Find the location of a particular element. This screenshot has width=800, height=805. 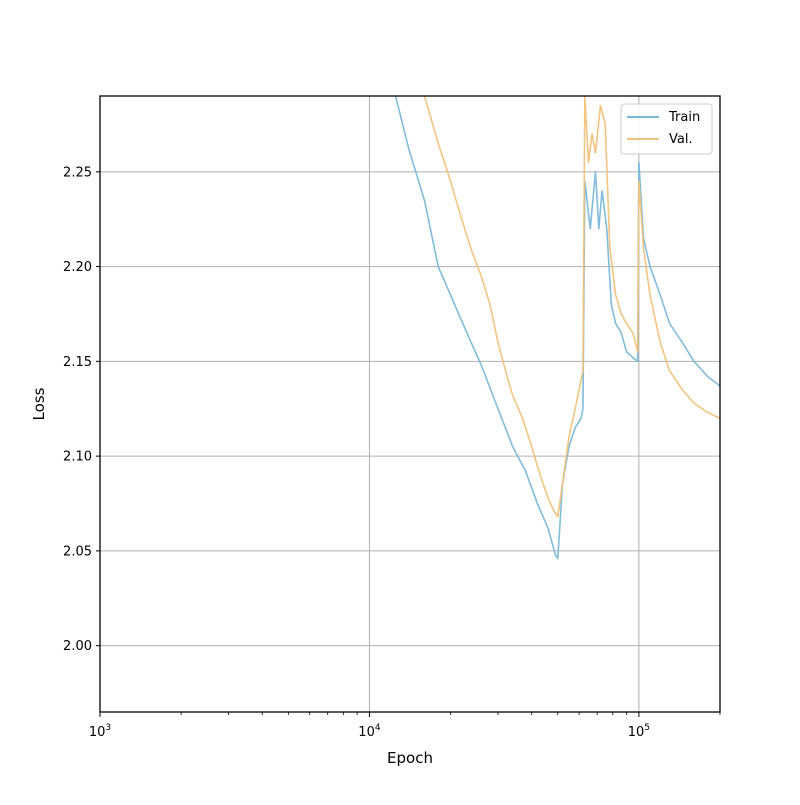

x-axis-ticks: 10³ 10⁴ 10⁵ is located at coordinates (405, 726).